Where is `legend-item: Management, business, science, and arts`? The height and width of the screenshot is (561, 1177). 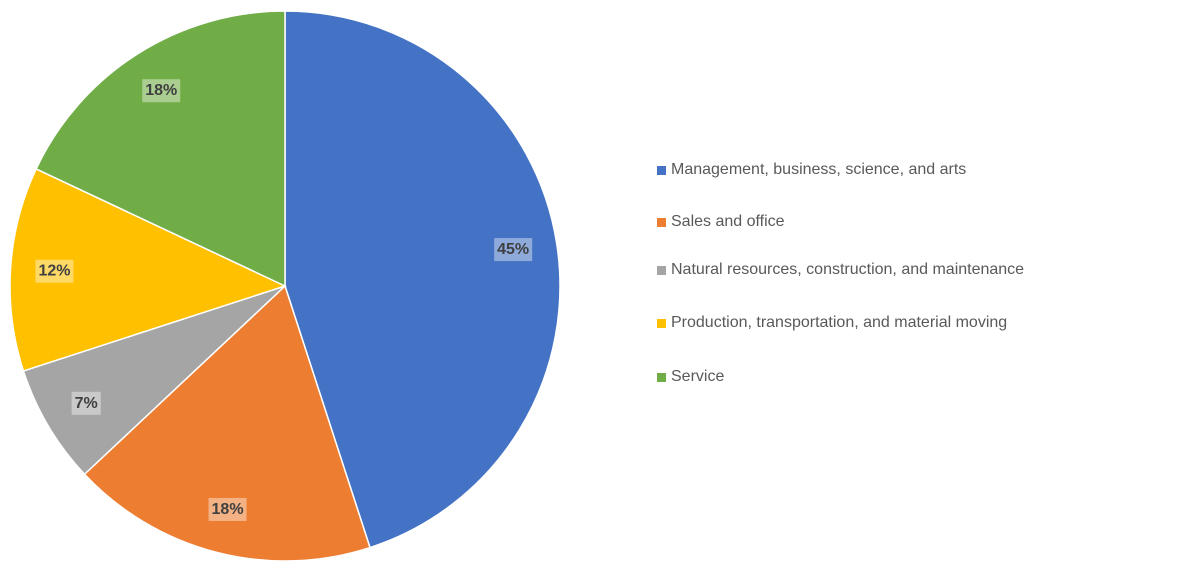
legend-item: Management, business, science, and arts is located at coordinates (811, 170).